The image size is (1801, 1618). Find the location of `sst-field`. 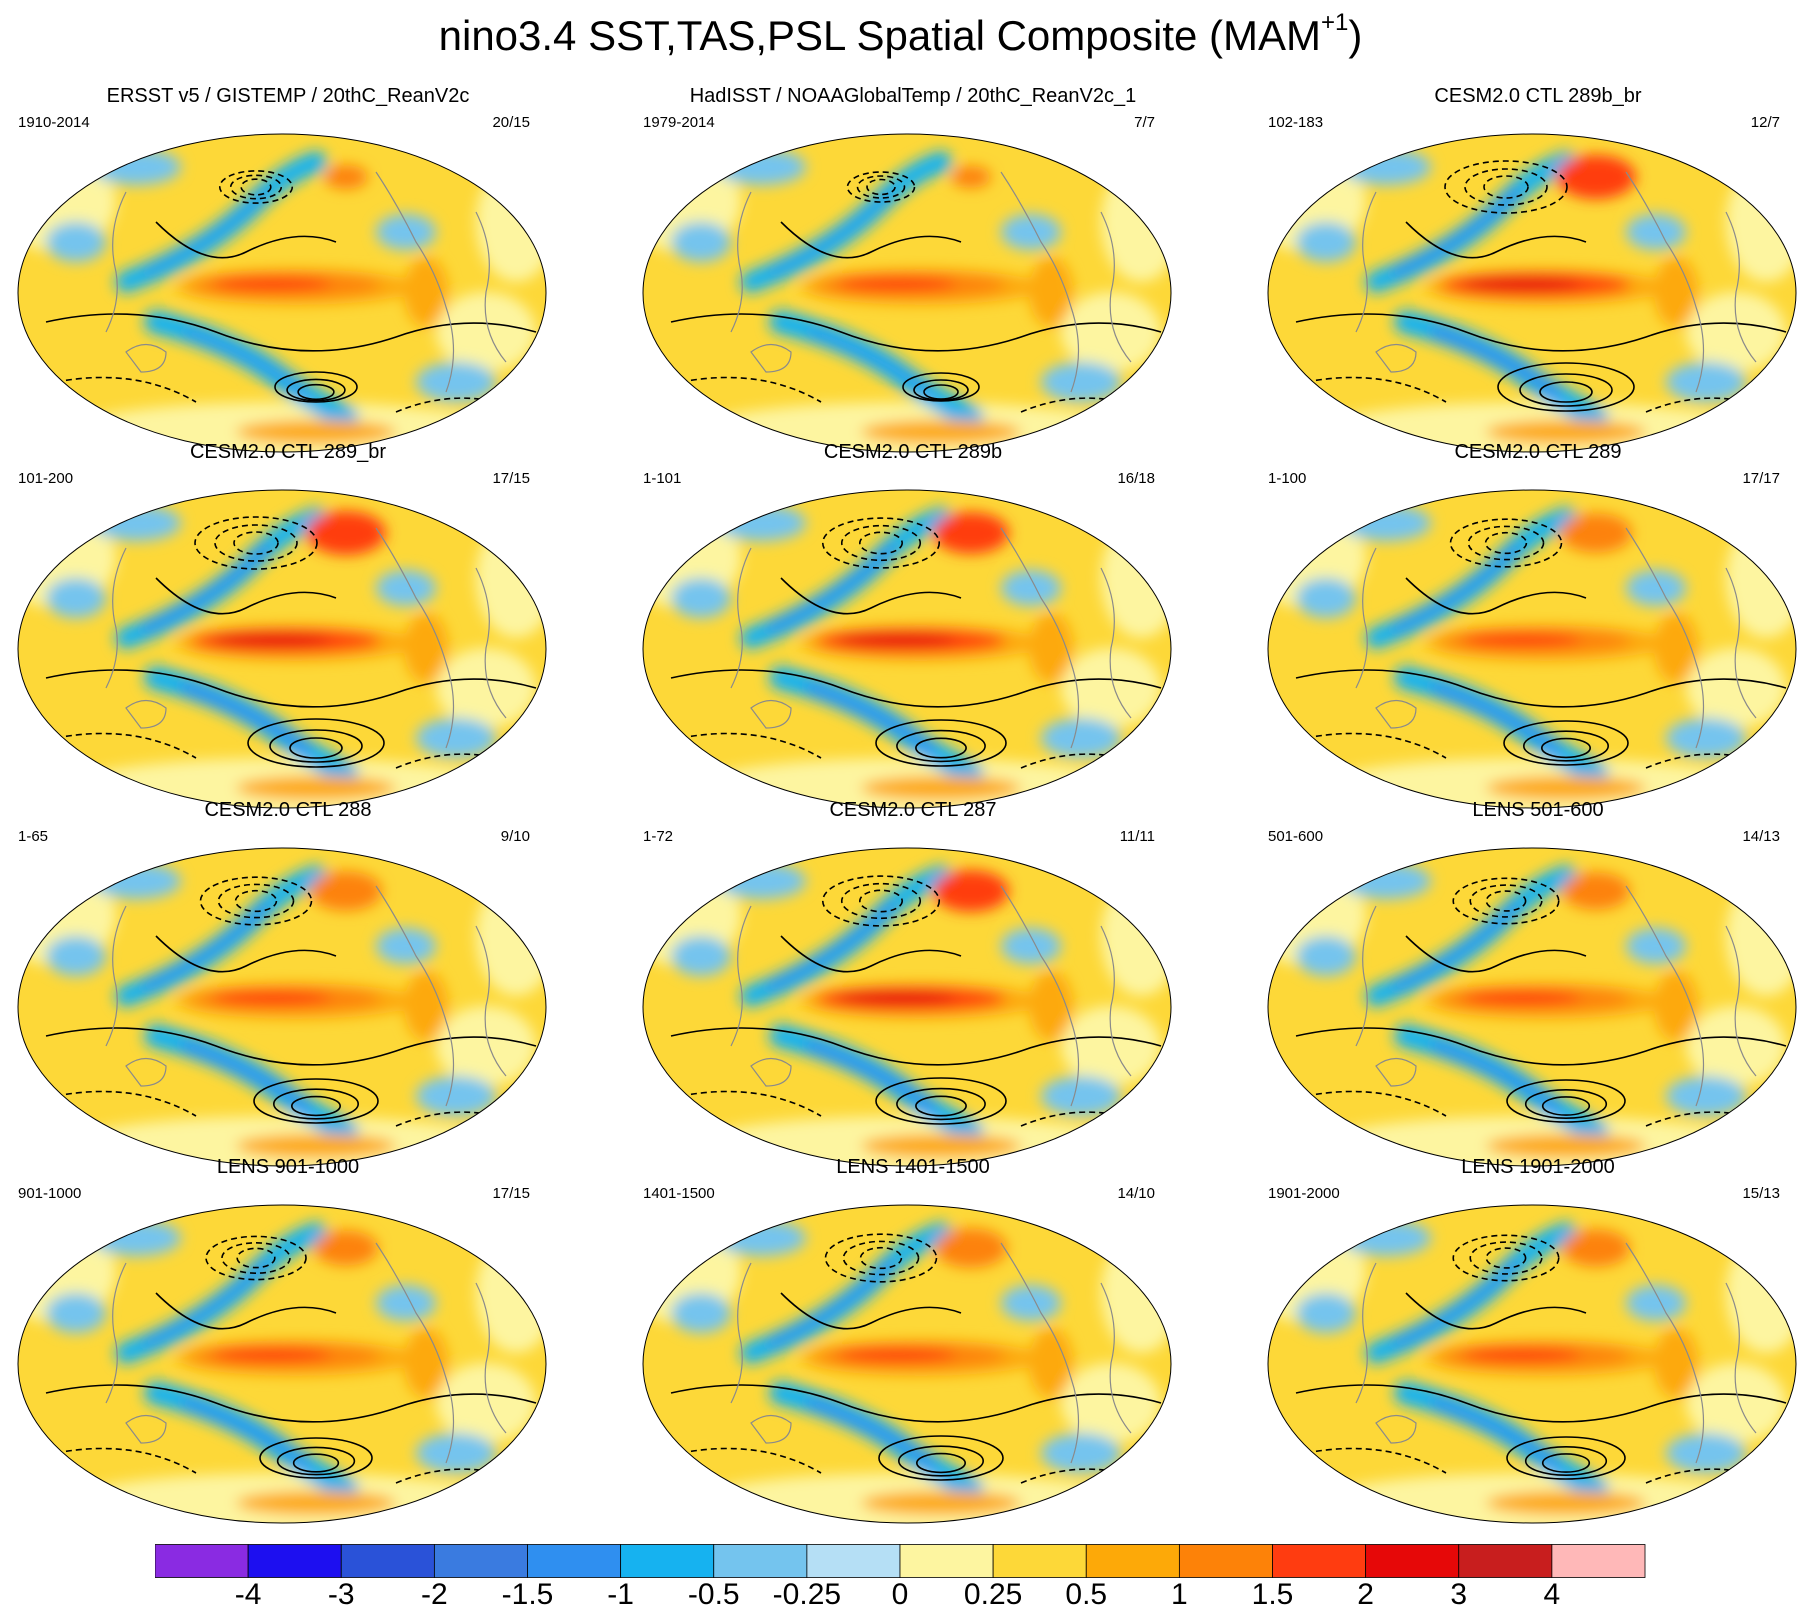

sst-field is located at coordinates (1532, 293).